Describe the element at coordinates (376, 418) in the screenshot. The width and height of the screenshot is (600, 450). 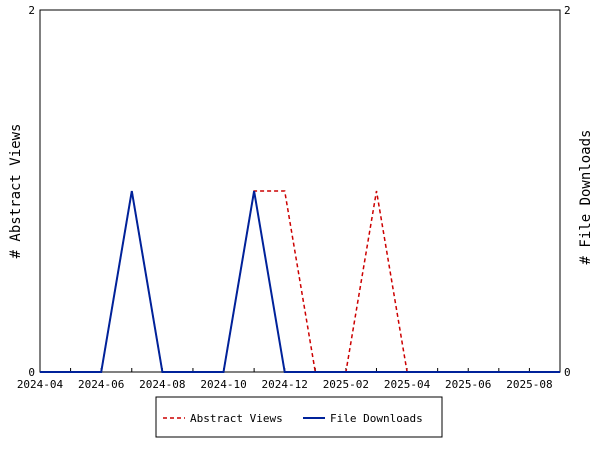
I see `legend-label-file-downloads: File Downloads` at that location.